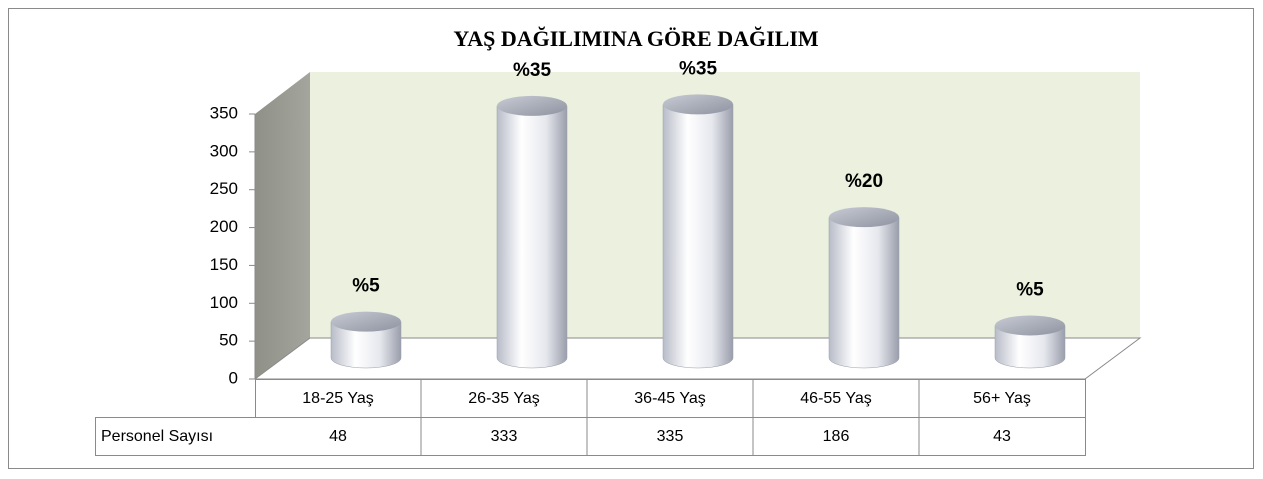 The image size is (1263, 479). What do you see at coordinates (835, 398) in the screenshot?
I see `x-tick-label: 46-55 Yaş` at bounding box center [835, 398].